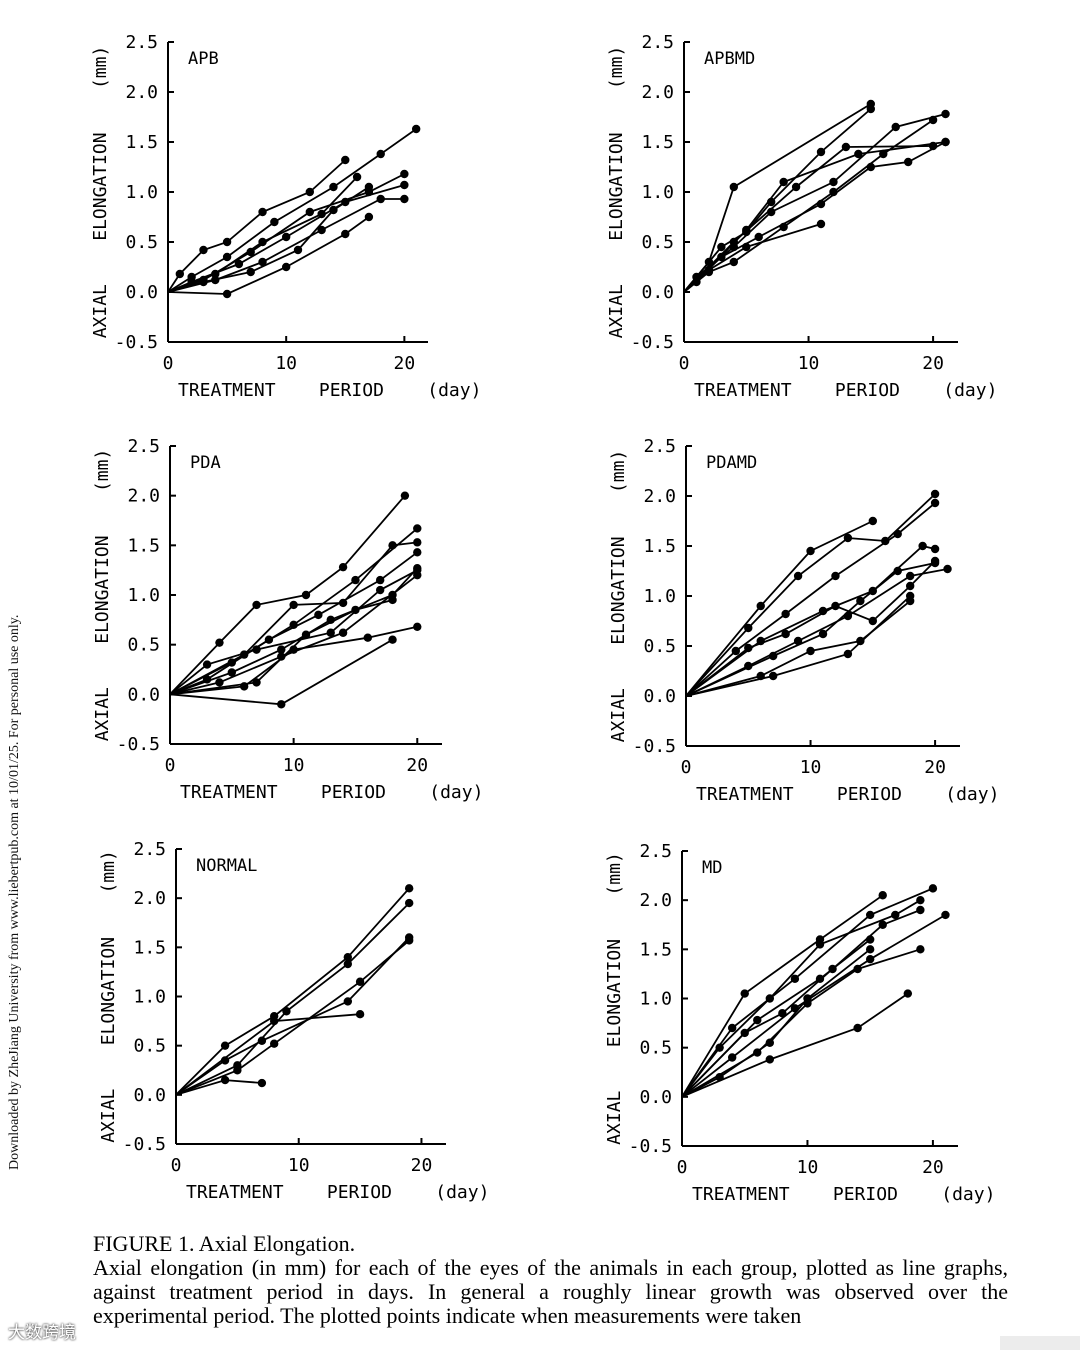  Describe the element at coordinates (657, 242) in the screenshot. I see `y-tick-label: 0.5` at that location.